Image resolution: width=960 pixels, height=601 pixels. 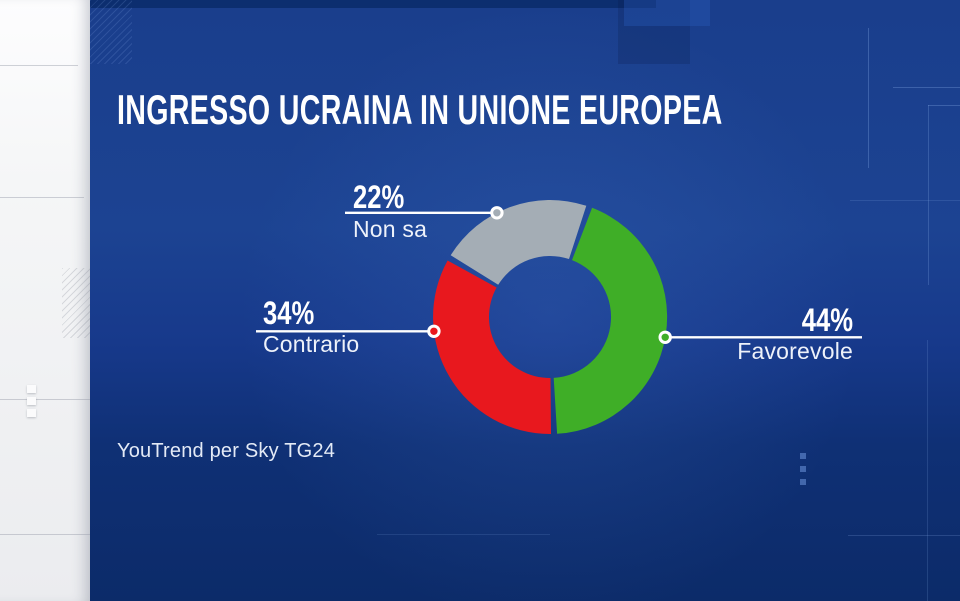 I want to click on page-title: INGRESSO UCRAINA IN UNIONE EUROPEA, so click(x=420, y=109).